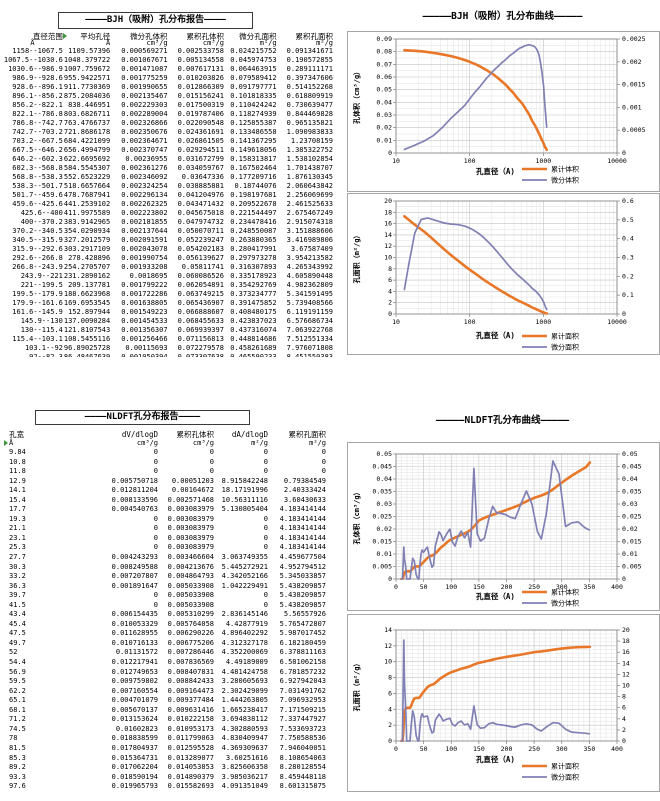 The width and height of the screenshot is (660, 801). What do you see at coordinates (302, 595) in the screenshot?
I see `table-cell: 5.438209857` at bounding box center [302, 595].